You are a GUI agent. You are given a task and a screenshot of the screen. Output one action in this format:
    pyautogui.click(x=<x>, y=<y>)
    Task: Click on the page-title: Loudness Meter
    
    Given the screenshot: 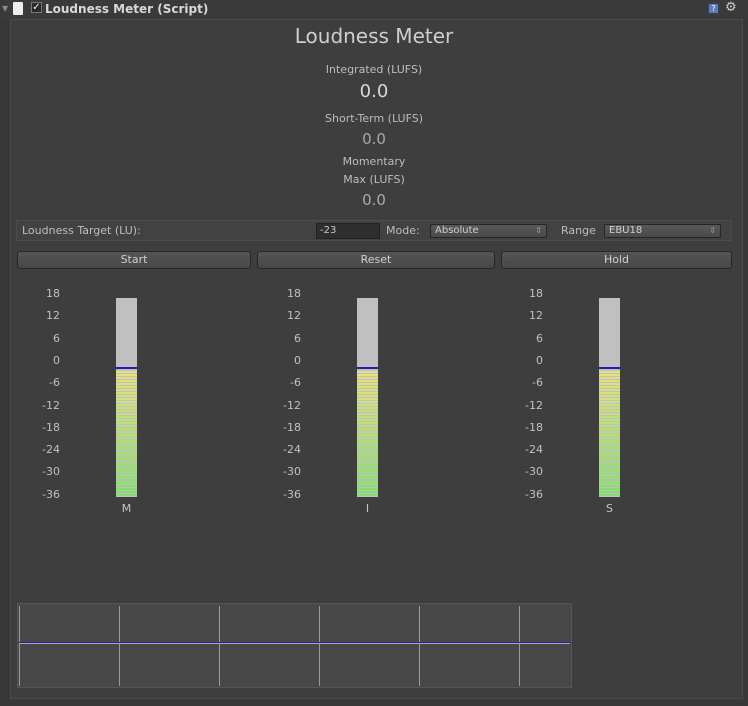 What is the action you would take?
    pyautogui.click(x=374, y=36)
    